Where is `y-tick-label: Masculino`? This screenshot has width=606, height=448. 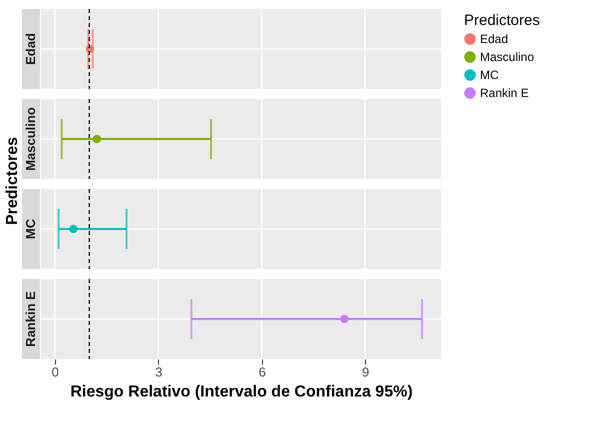 y-tick-label: Masculino is located at coordinates (30, 139).